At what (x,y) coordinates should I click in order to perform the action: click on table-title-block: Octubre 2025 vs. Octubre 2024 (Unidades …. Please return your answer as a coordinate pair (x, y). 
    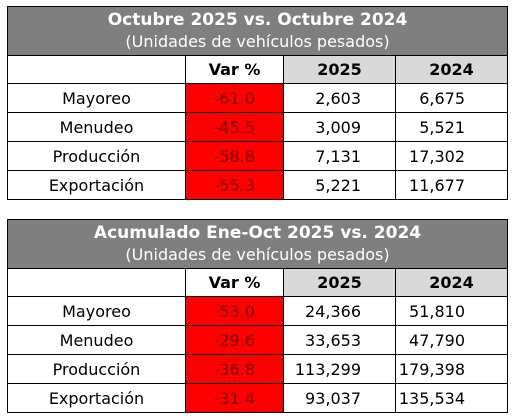
    Looking at the image, I should click on (257, 31).